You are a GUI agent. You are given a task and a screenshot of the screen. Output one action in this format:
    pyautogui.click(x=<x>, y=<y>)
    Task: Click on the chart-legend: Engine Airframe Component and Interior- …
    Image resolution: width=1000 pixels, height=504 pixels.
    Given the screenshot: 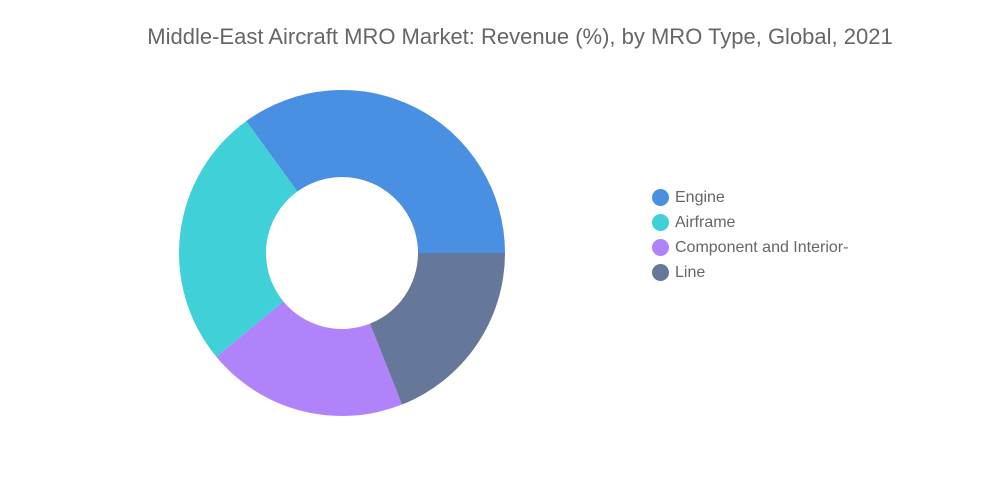 What is the action you would take?
    pyautogui.click(x=750, y=235)
    